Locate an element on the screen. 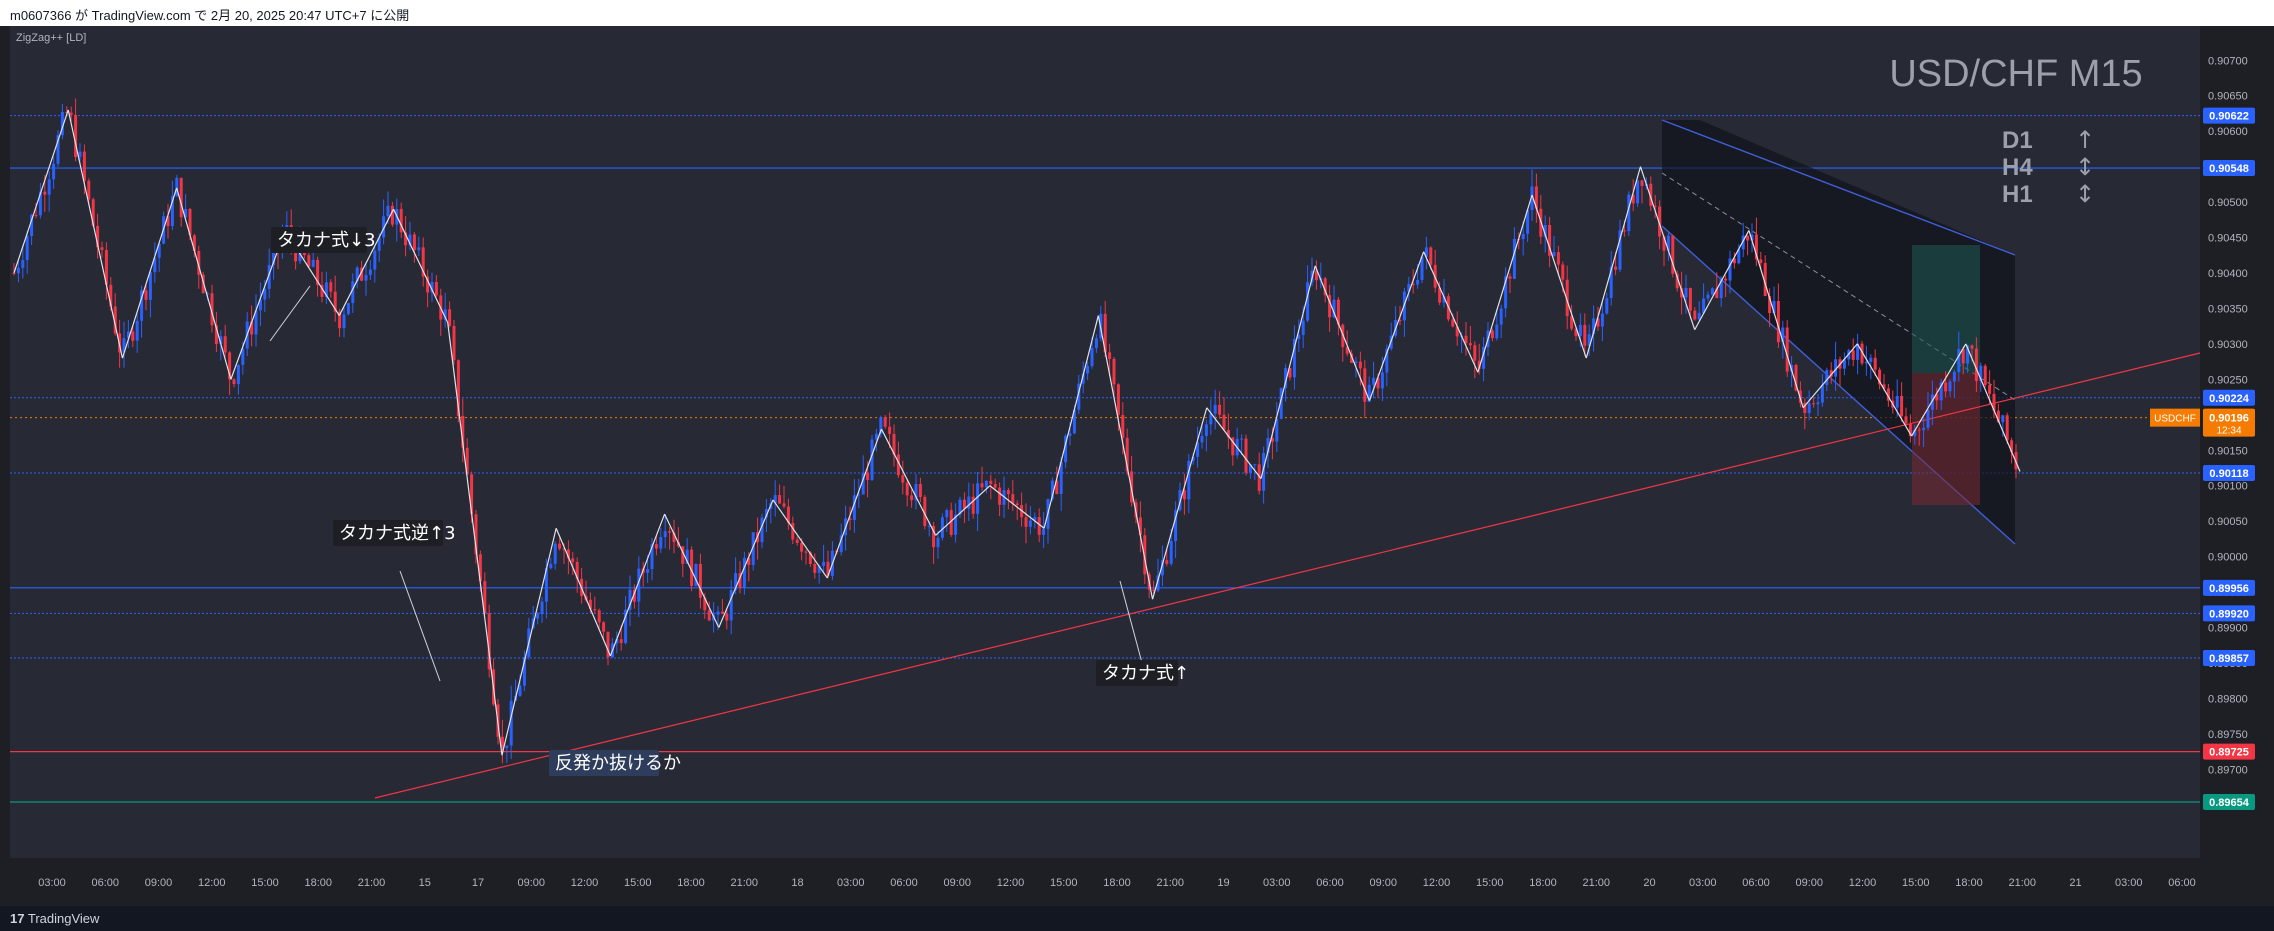  channel-upper-line is located at coordinates (1838, 187).